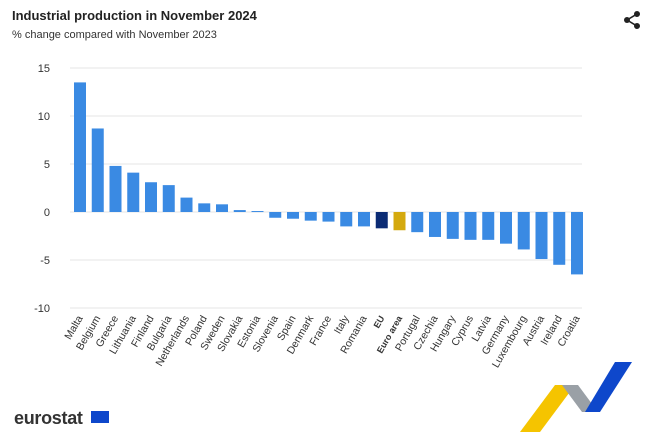 The image size is (650, 443). I want to click on bar-austria, so click(541, 236).